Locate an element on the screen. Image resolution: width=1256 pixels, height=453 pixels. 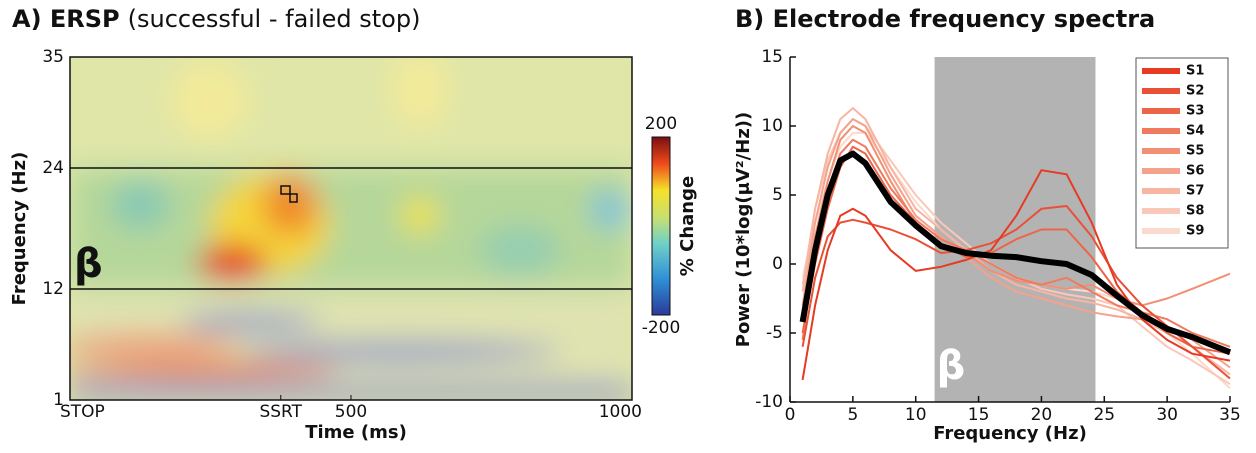
y-tick-label: -5 is located at coordinates (774, 333).